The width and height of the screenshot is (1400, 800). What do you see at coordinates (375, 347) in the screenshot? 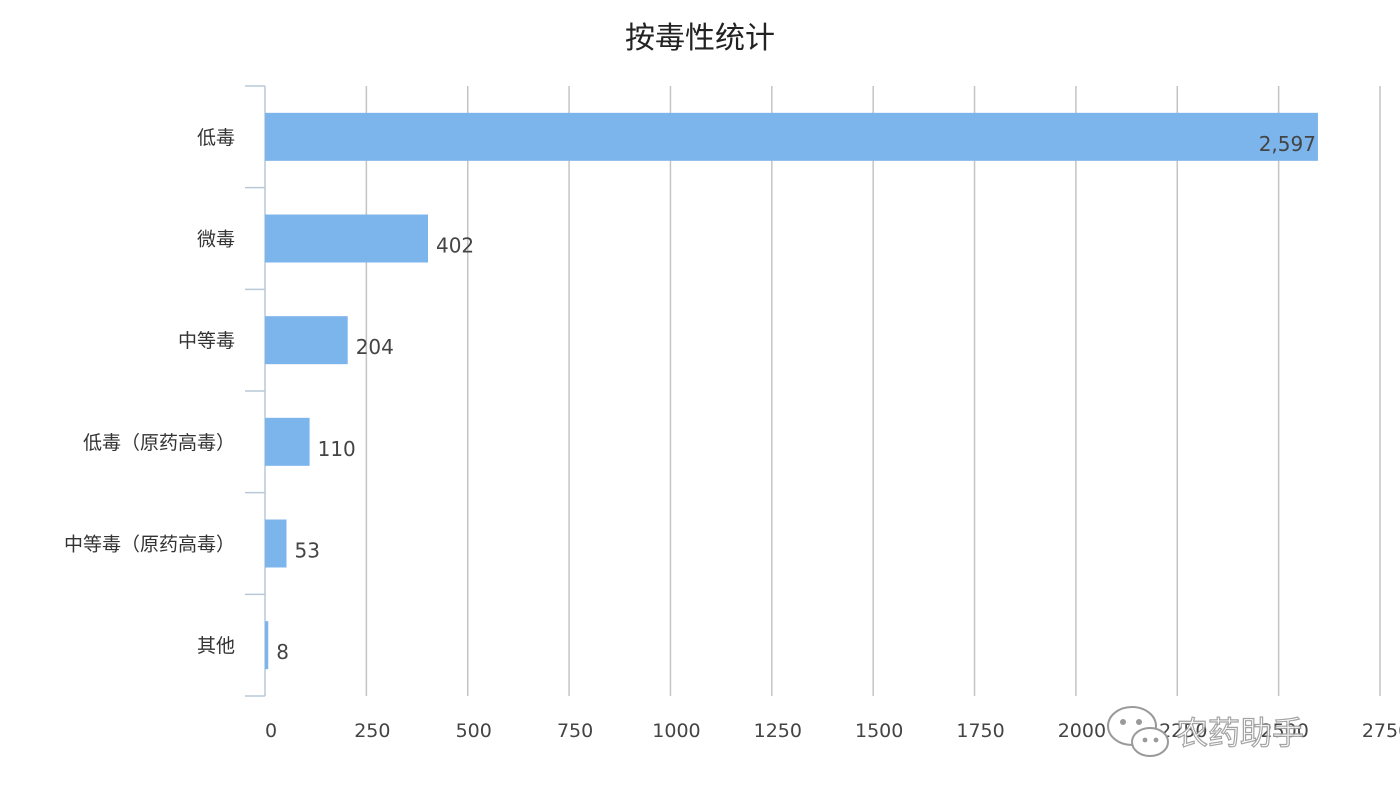
I see `data-label: 204` at bounding box center [375, 347].